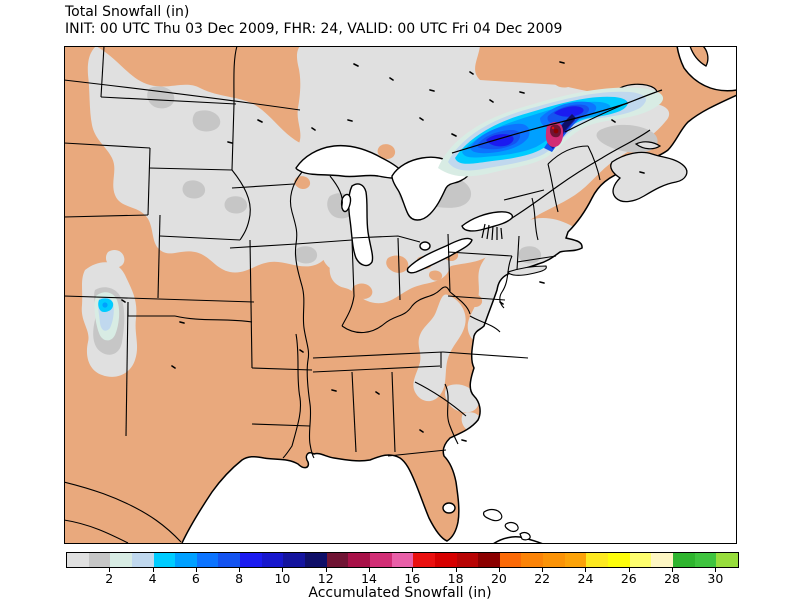  Describe the element at coordinates (360, 225) in the screenshot. I see `lake-michigan` at that location.